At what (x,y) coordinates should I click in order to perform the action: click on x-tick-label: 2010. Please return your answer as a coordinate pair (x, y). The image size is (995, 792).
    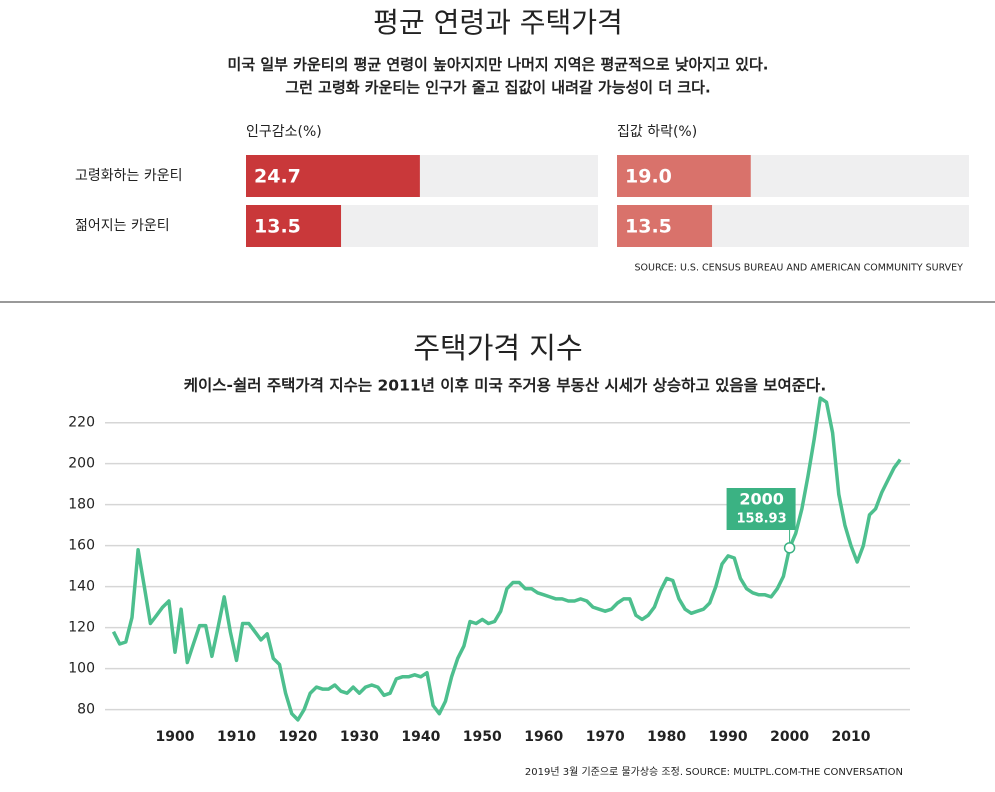
    Looking at the image, I should click on (851, 737).